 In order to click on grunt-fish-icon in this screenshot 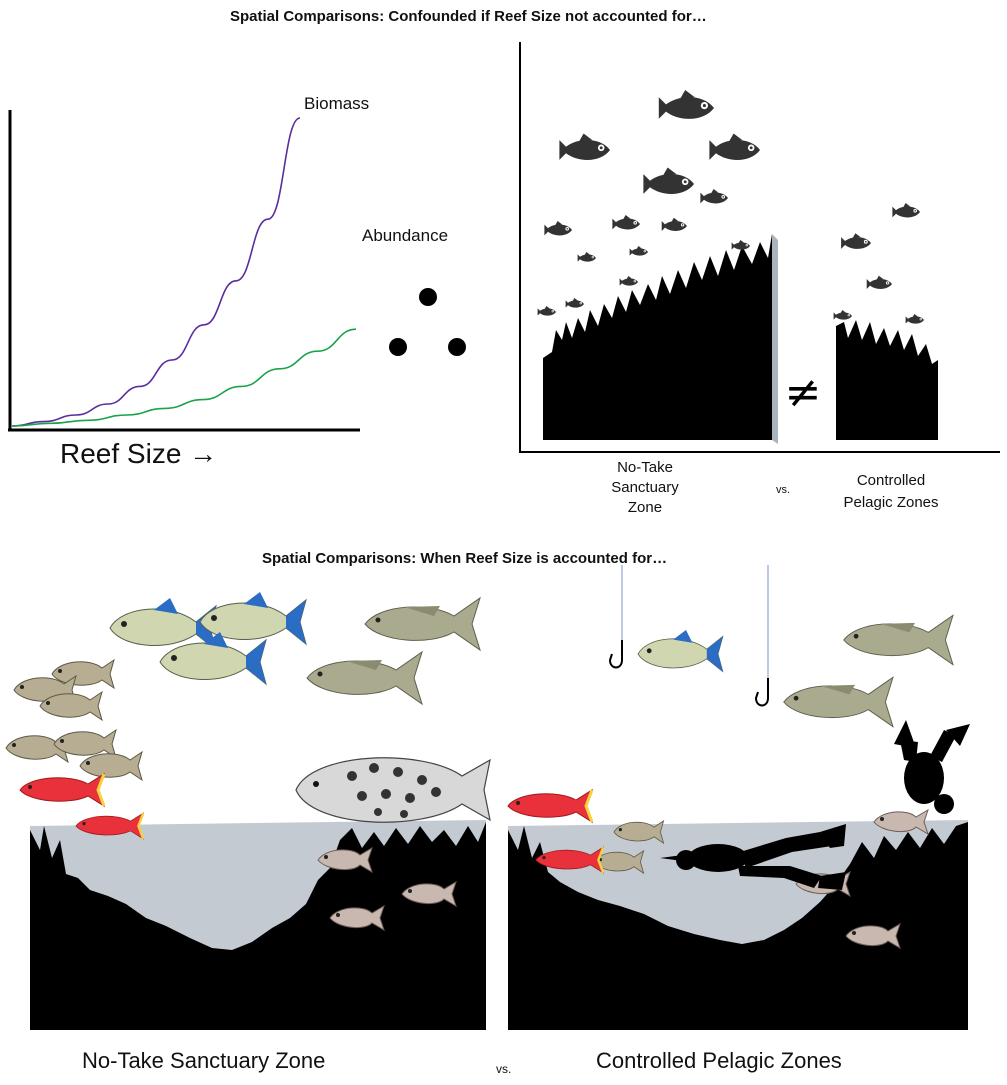, I will do `click(111, 766)`.